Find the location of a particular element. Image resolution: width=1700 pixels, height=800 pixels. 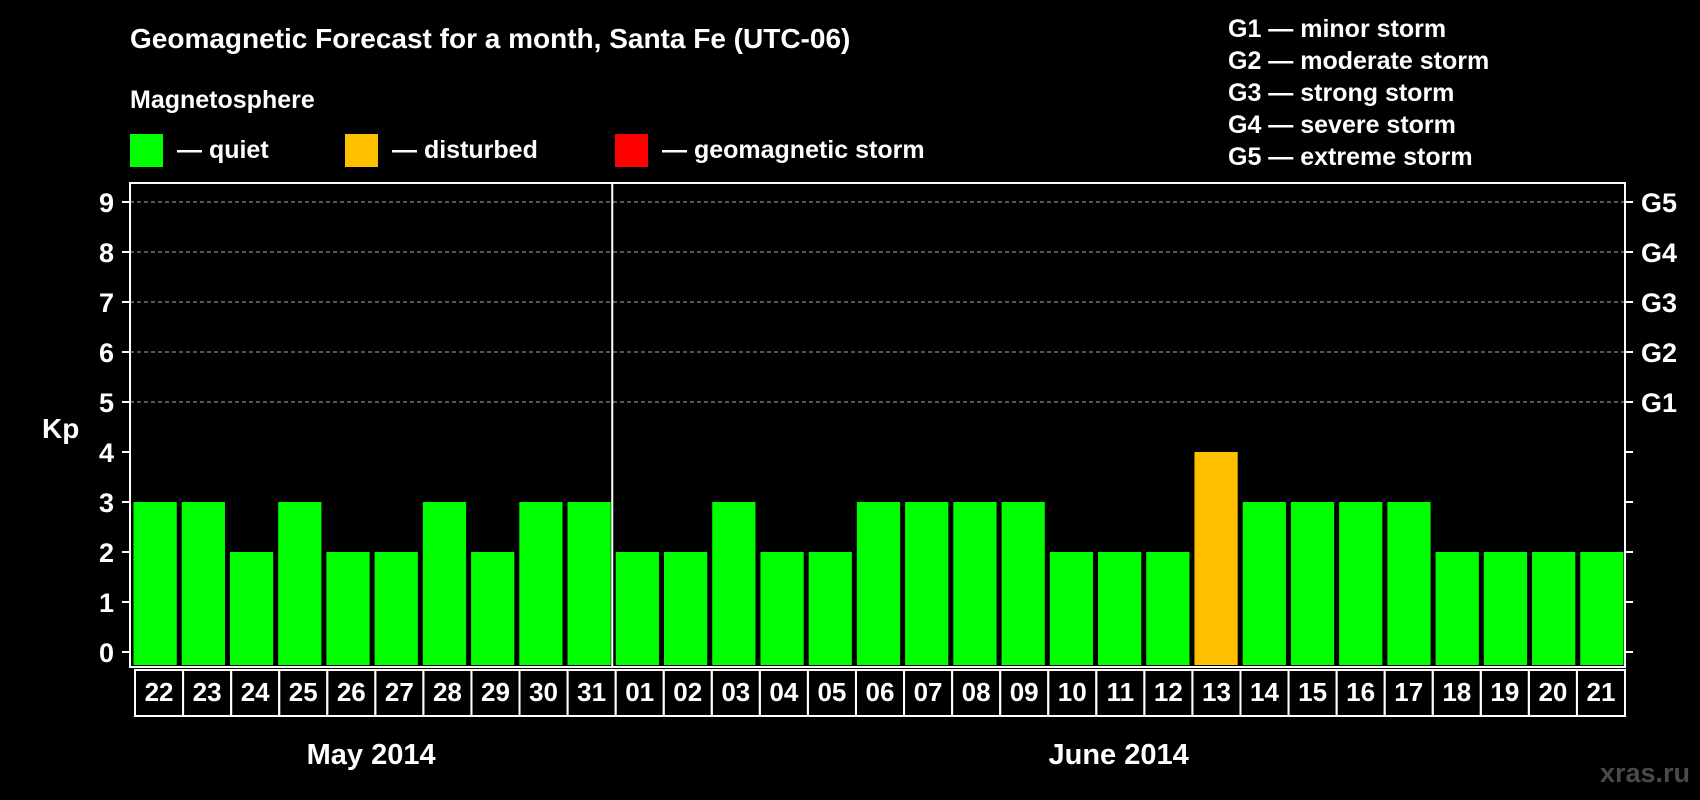

day-label: 04 is located at coordinates (783, 692).